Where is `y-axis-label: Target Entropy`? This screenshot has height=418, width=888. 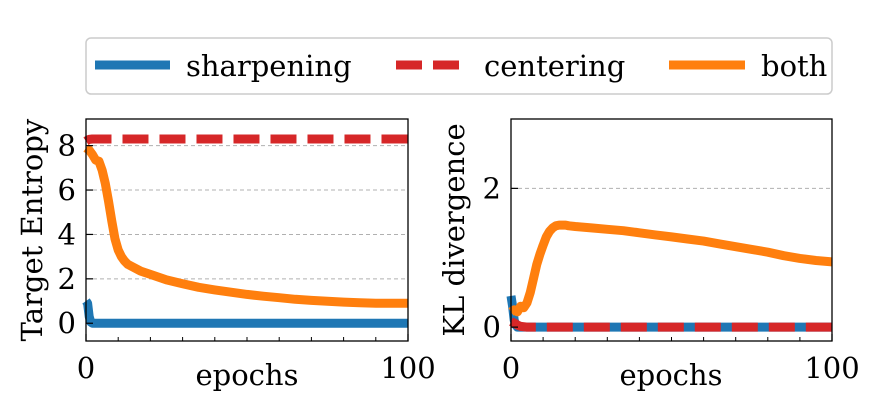 y-axis-label: Target Entropy is located at coordinates (32, 229).